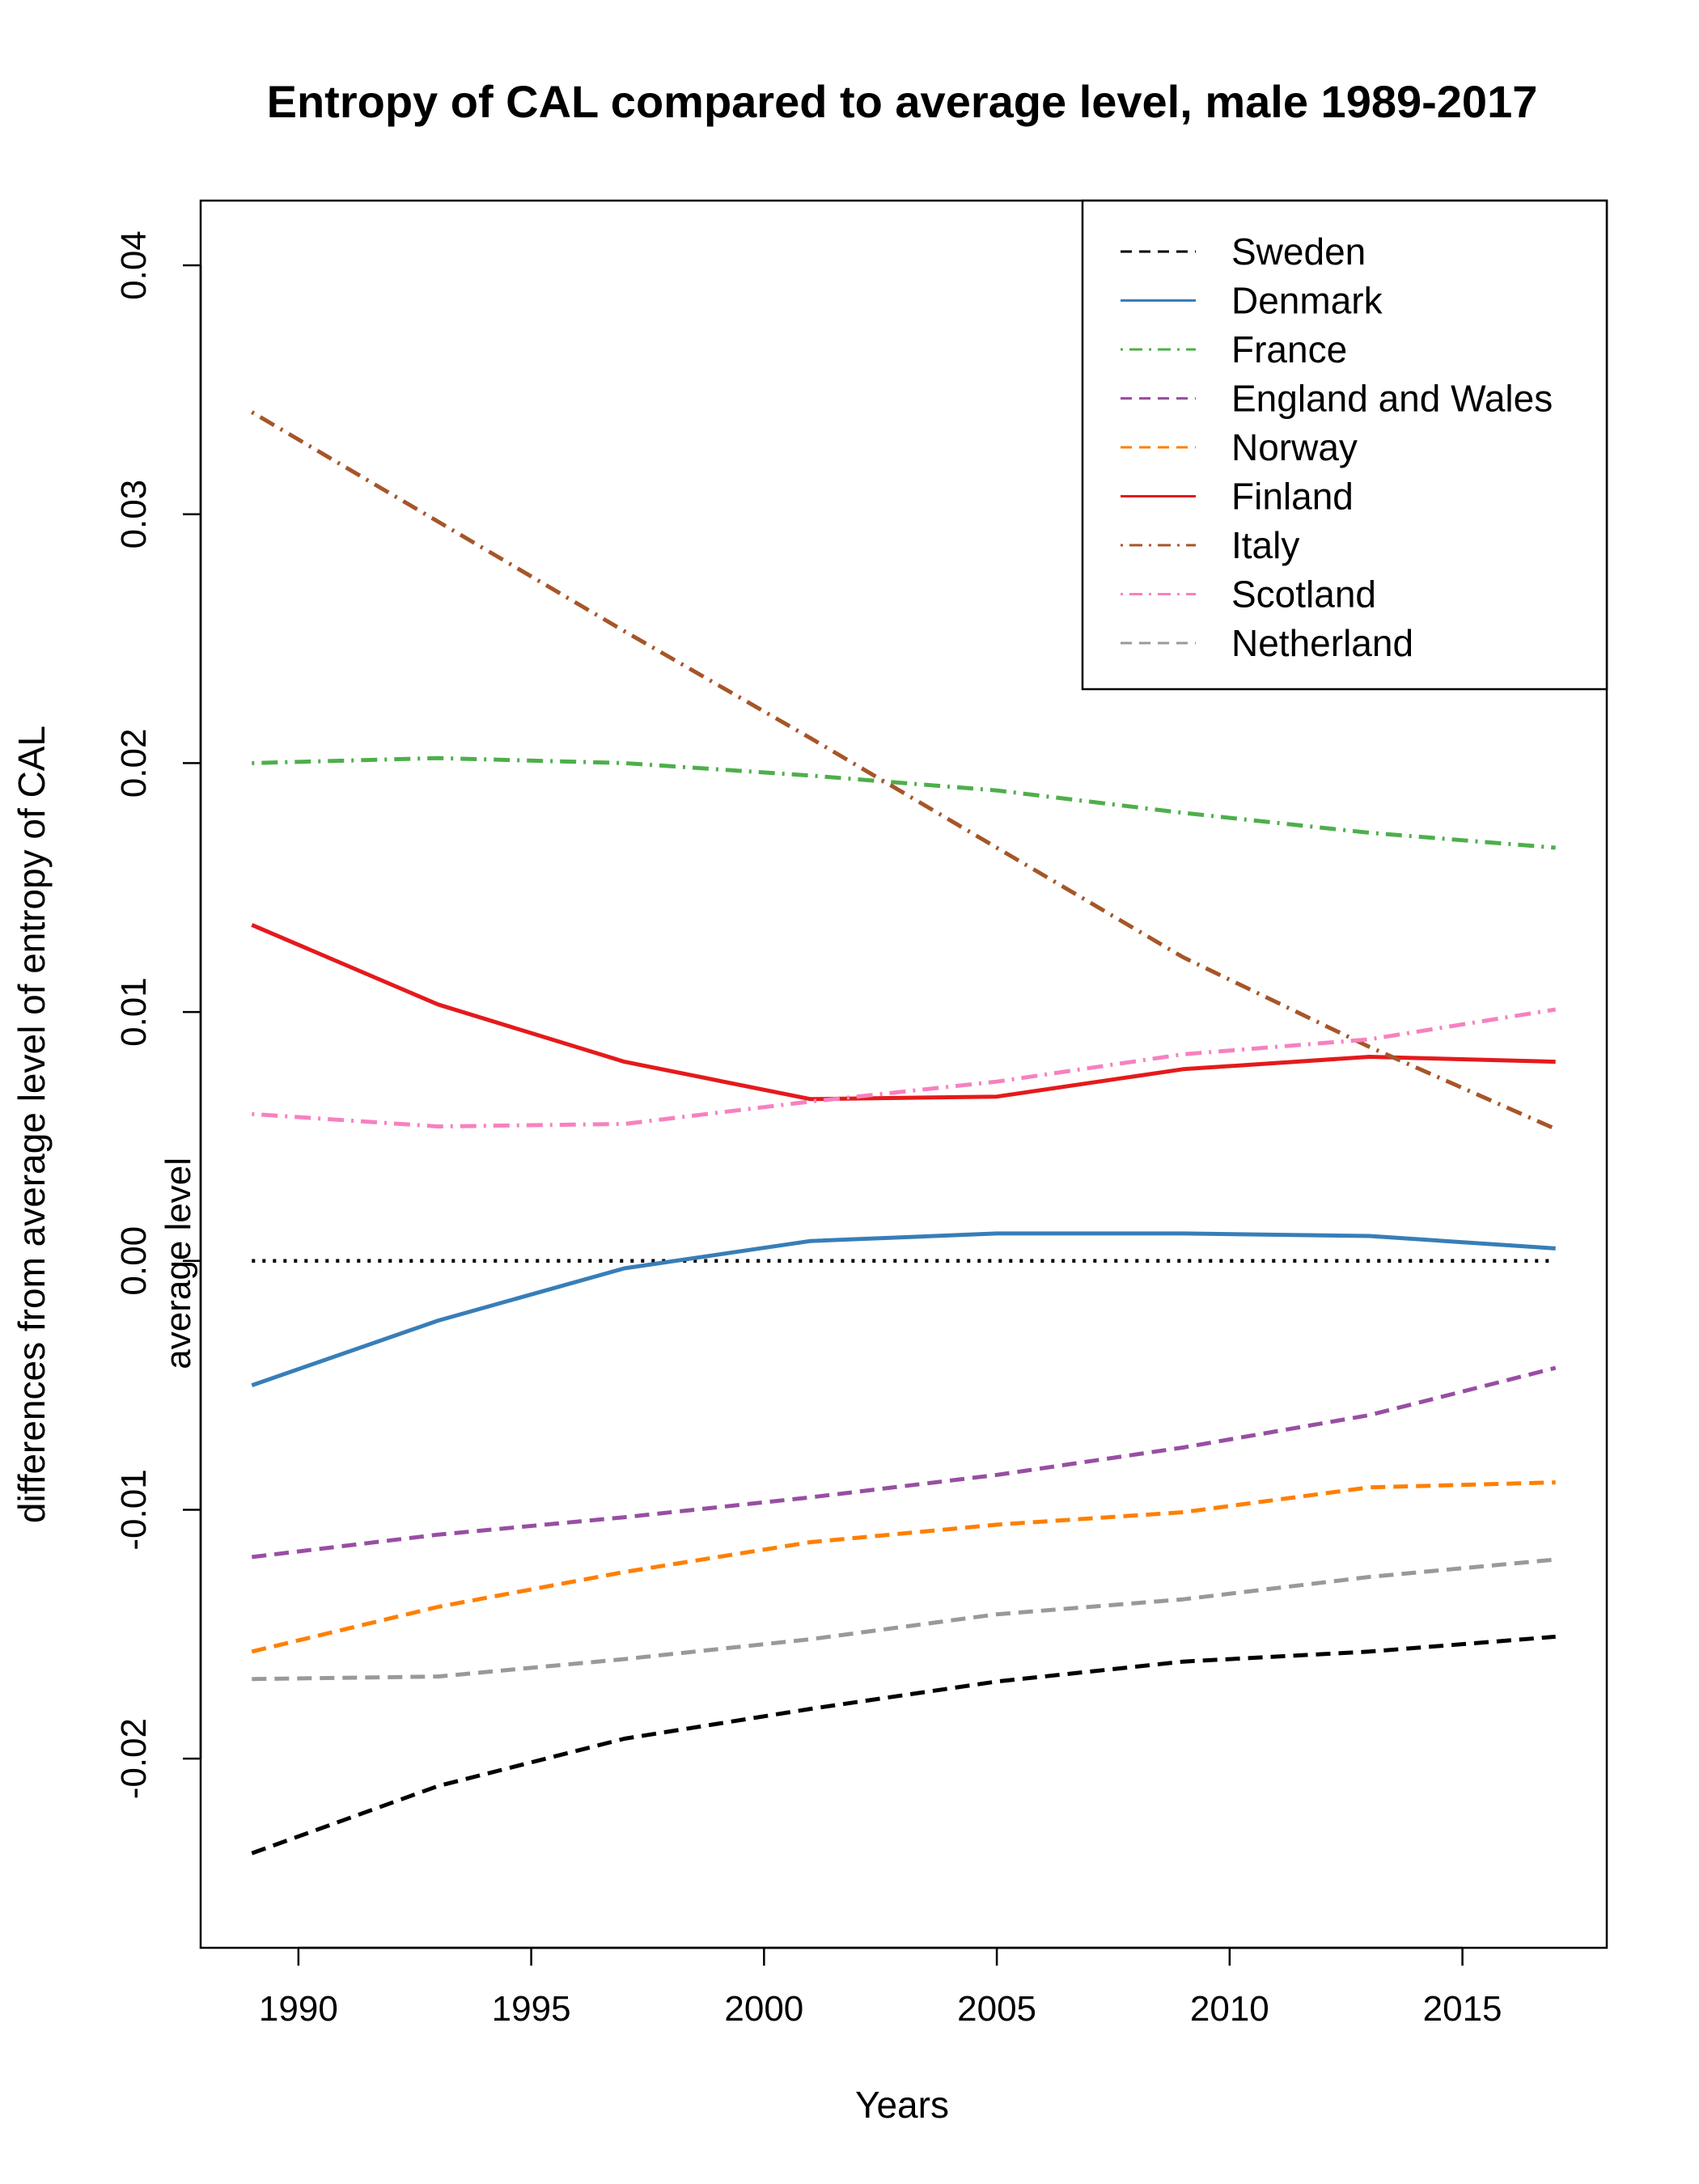 Image resolution: width=1699 pixels, height=2184 pixels. What do you see at coordinates (178, 1264) in the screenshot?
I see `reference-line-label: average level` at bounding box center [178, 1264].